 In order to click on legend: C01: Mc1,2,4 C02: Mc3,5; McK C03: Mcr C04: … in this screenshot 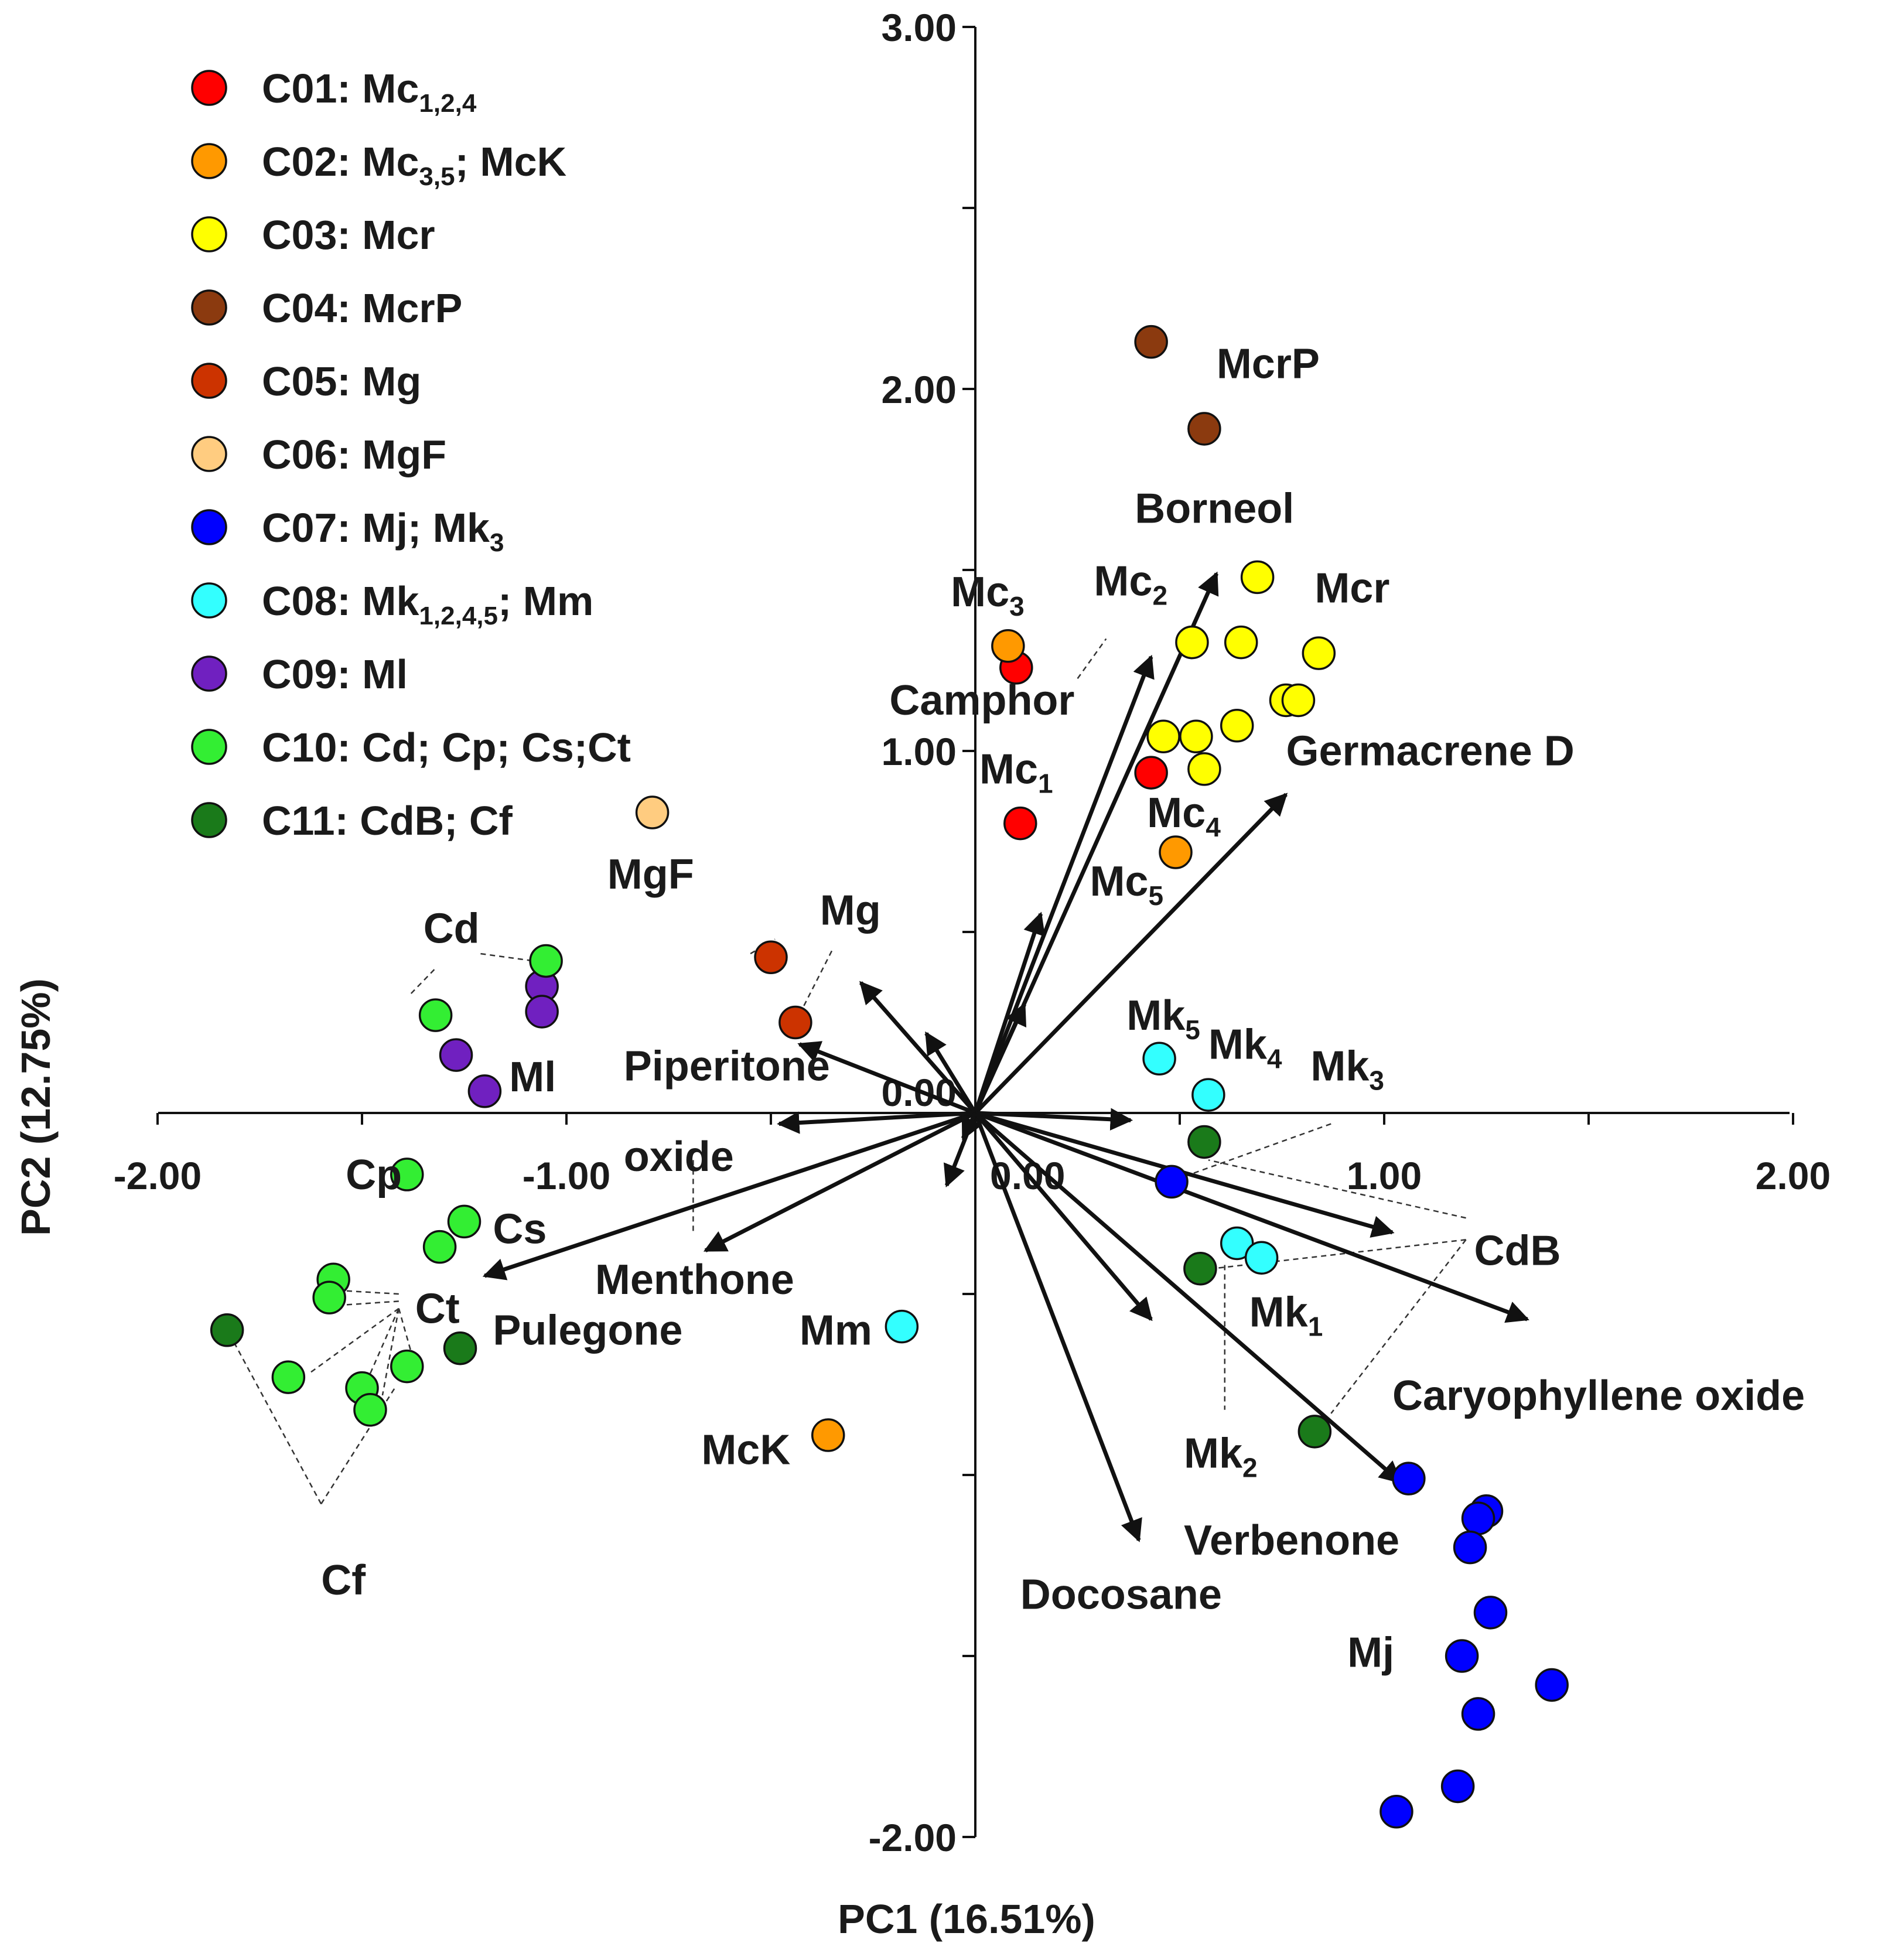, I will do `click(411, 455)`.